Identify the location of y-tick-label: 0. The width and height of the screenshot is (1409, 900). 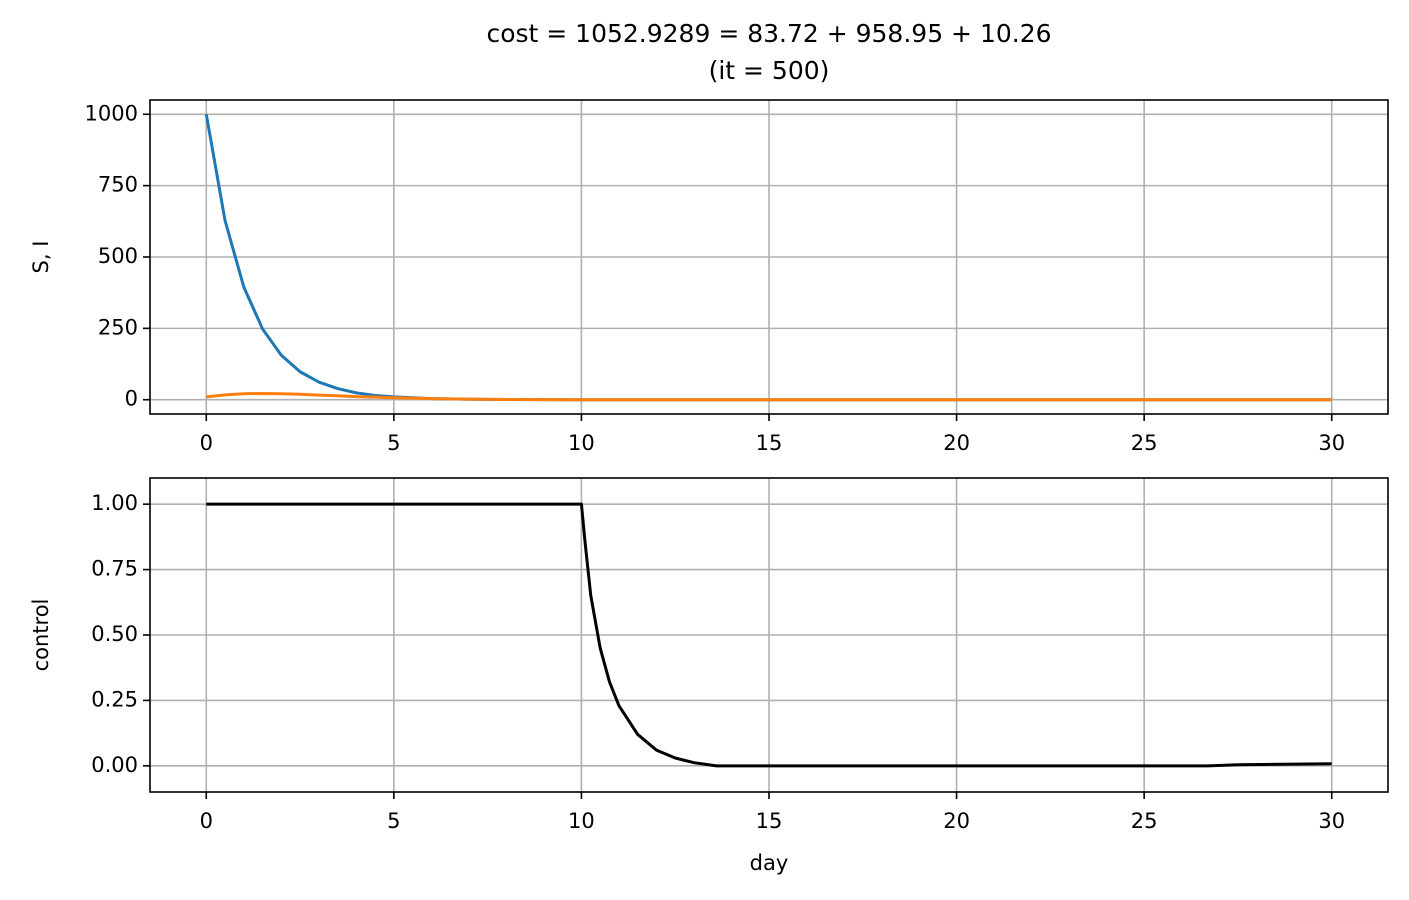
(131, 399).